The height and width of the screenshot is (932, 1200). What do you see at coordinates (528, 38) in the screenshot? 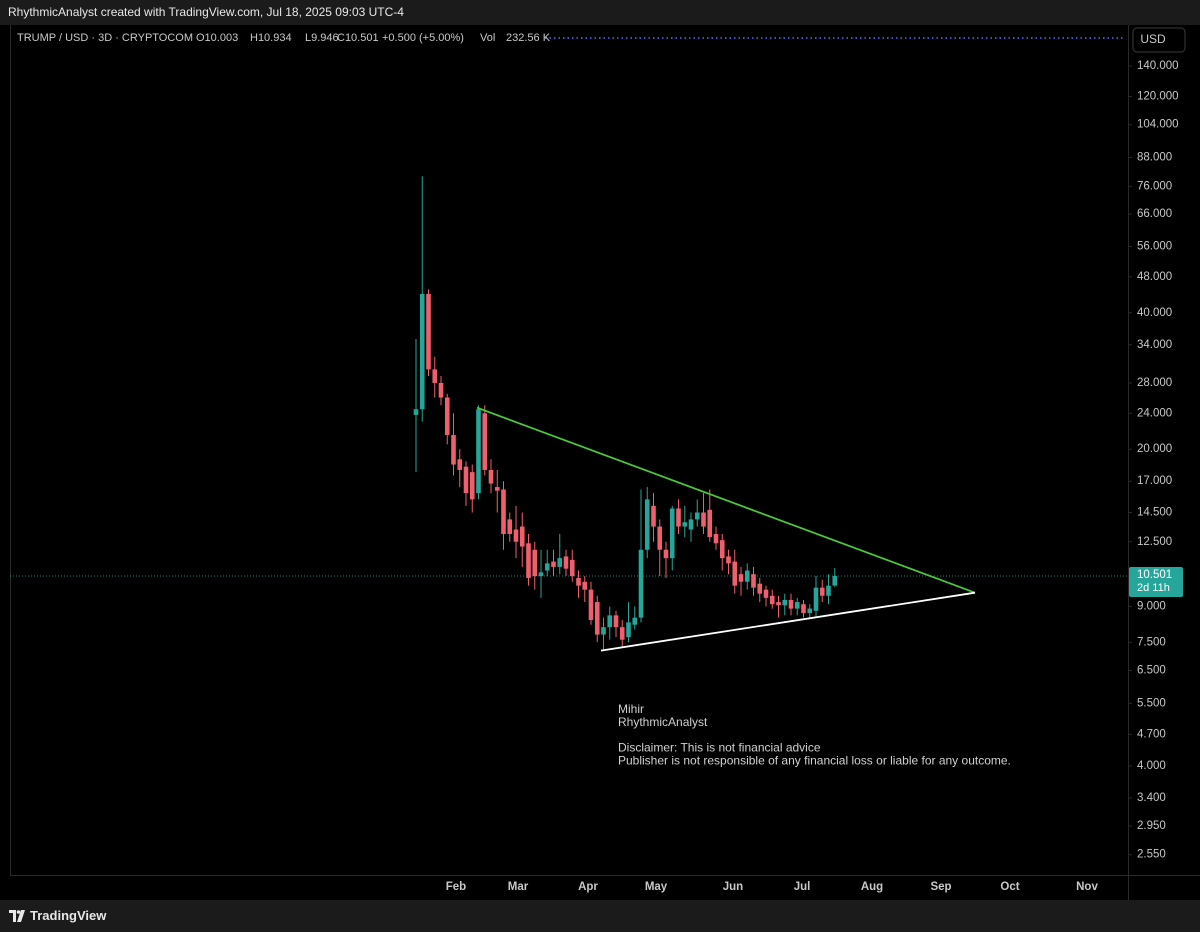
I see `legend-item: 232.56 K` at bounding box center [528, 38].